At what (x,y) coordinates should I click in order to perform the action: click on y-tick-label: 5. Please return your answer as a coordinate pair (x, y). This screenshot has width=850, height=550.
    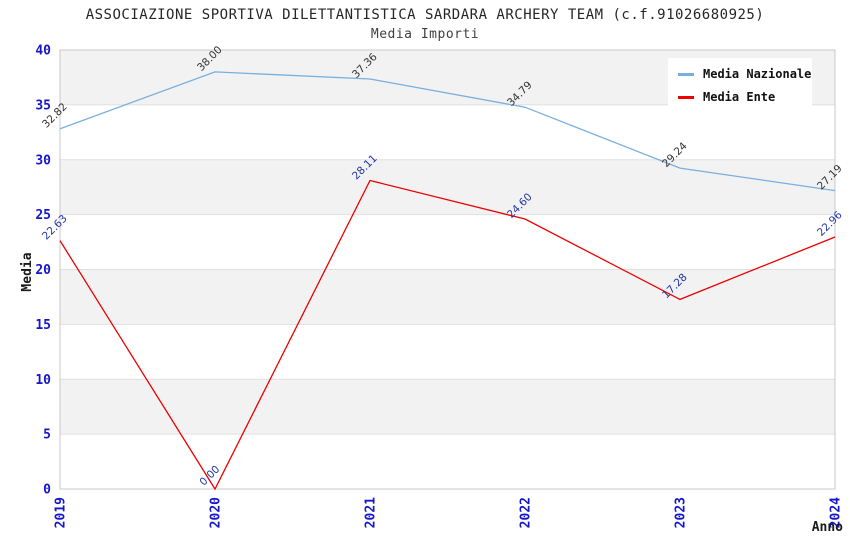
    Looking at the image, I should click on (47, 435).